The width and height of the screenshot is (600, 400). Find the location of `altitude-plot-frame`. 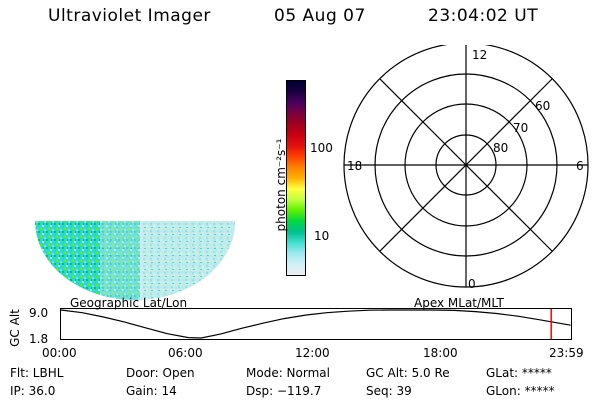

altitude-plot-frame is located at coordinates (316, 324).